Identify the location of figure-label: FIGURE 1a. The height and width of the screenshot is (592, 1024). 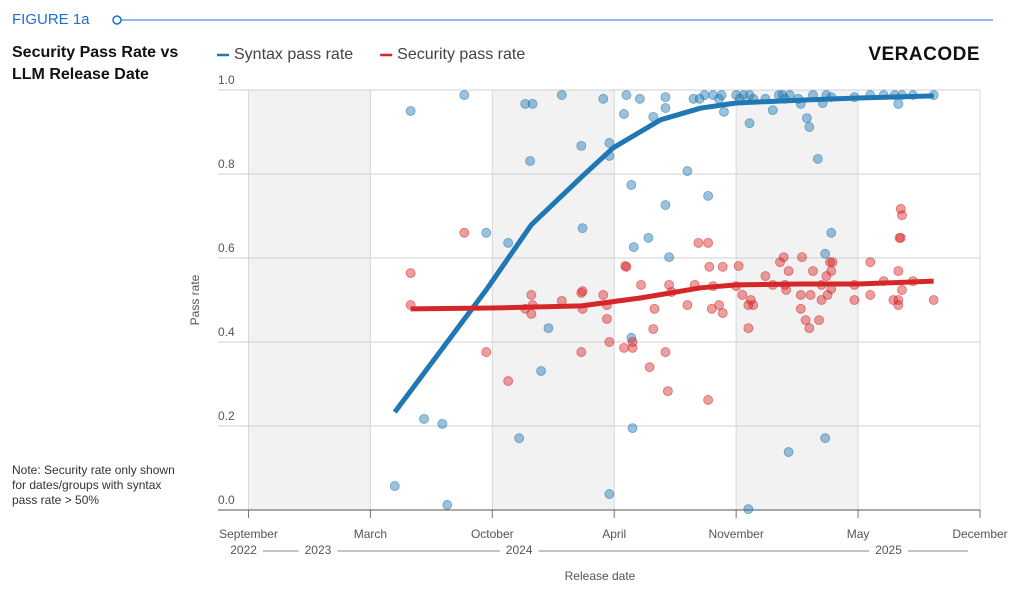
(51, 19).